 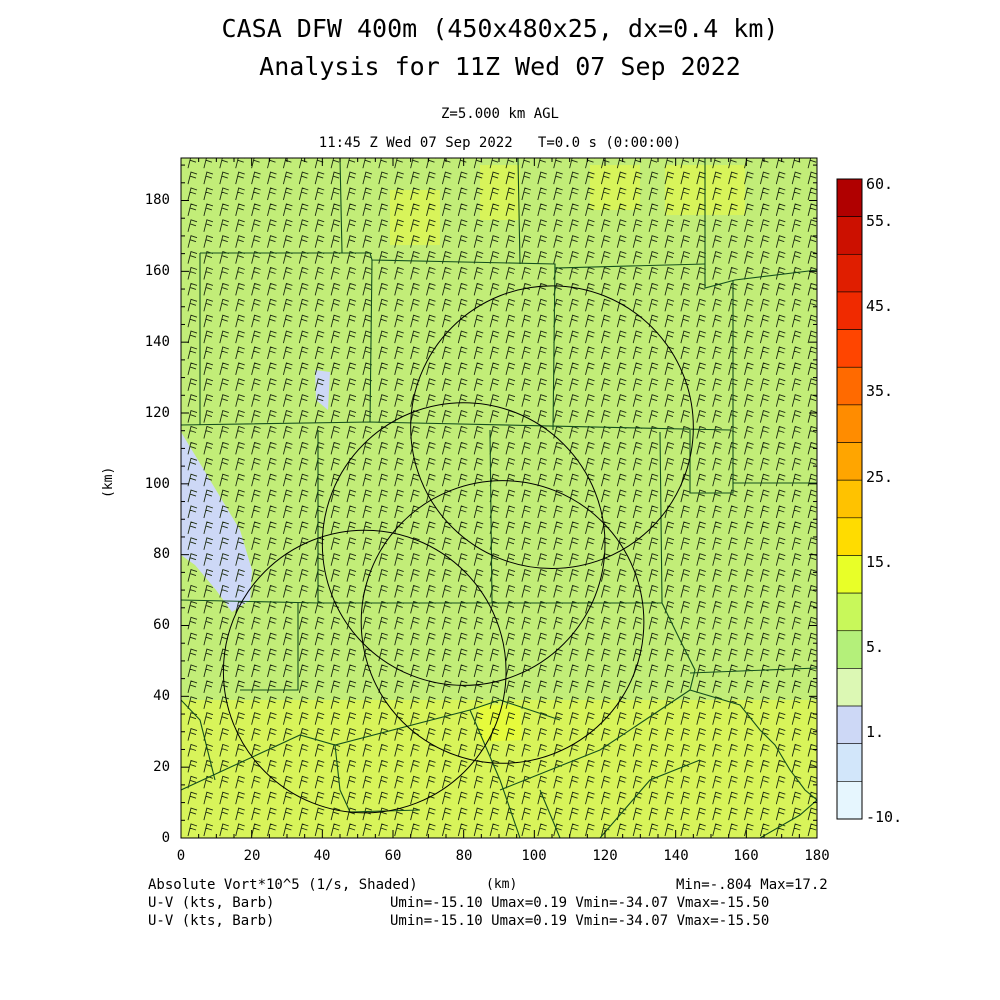 I want to click on colorbar-label: -10., so click(x=884, y=817).